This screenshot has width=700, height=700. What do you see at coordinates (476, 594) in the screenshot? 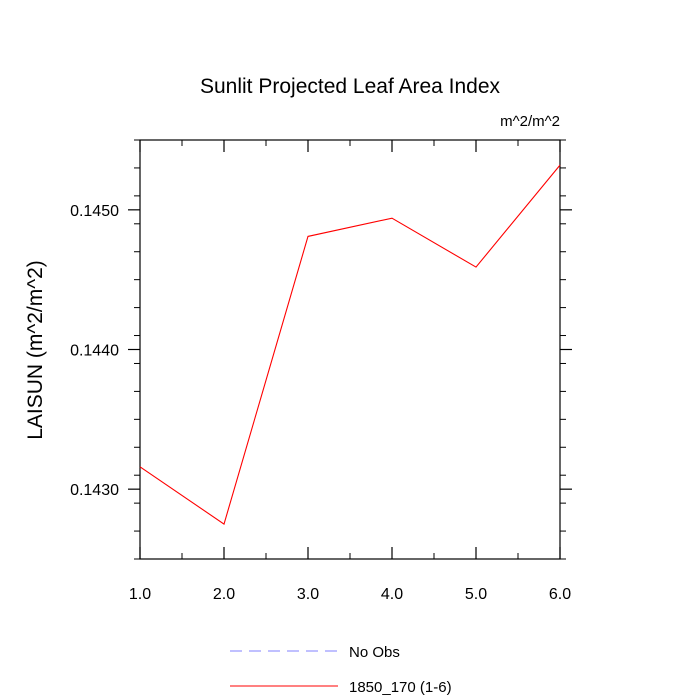
I see `x-tick-label: 5.0` at bounding box center [476, 594].